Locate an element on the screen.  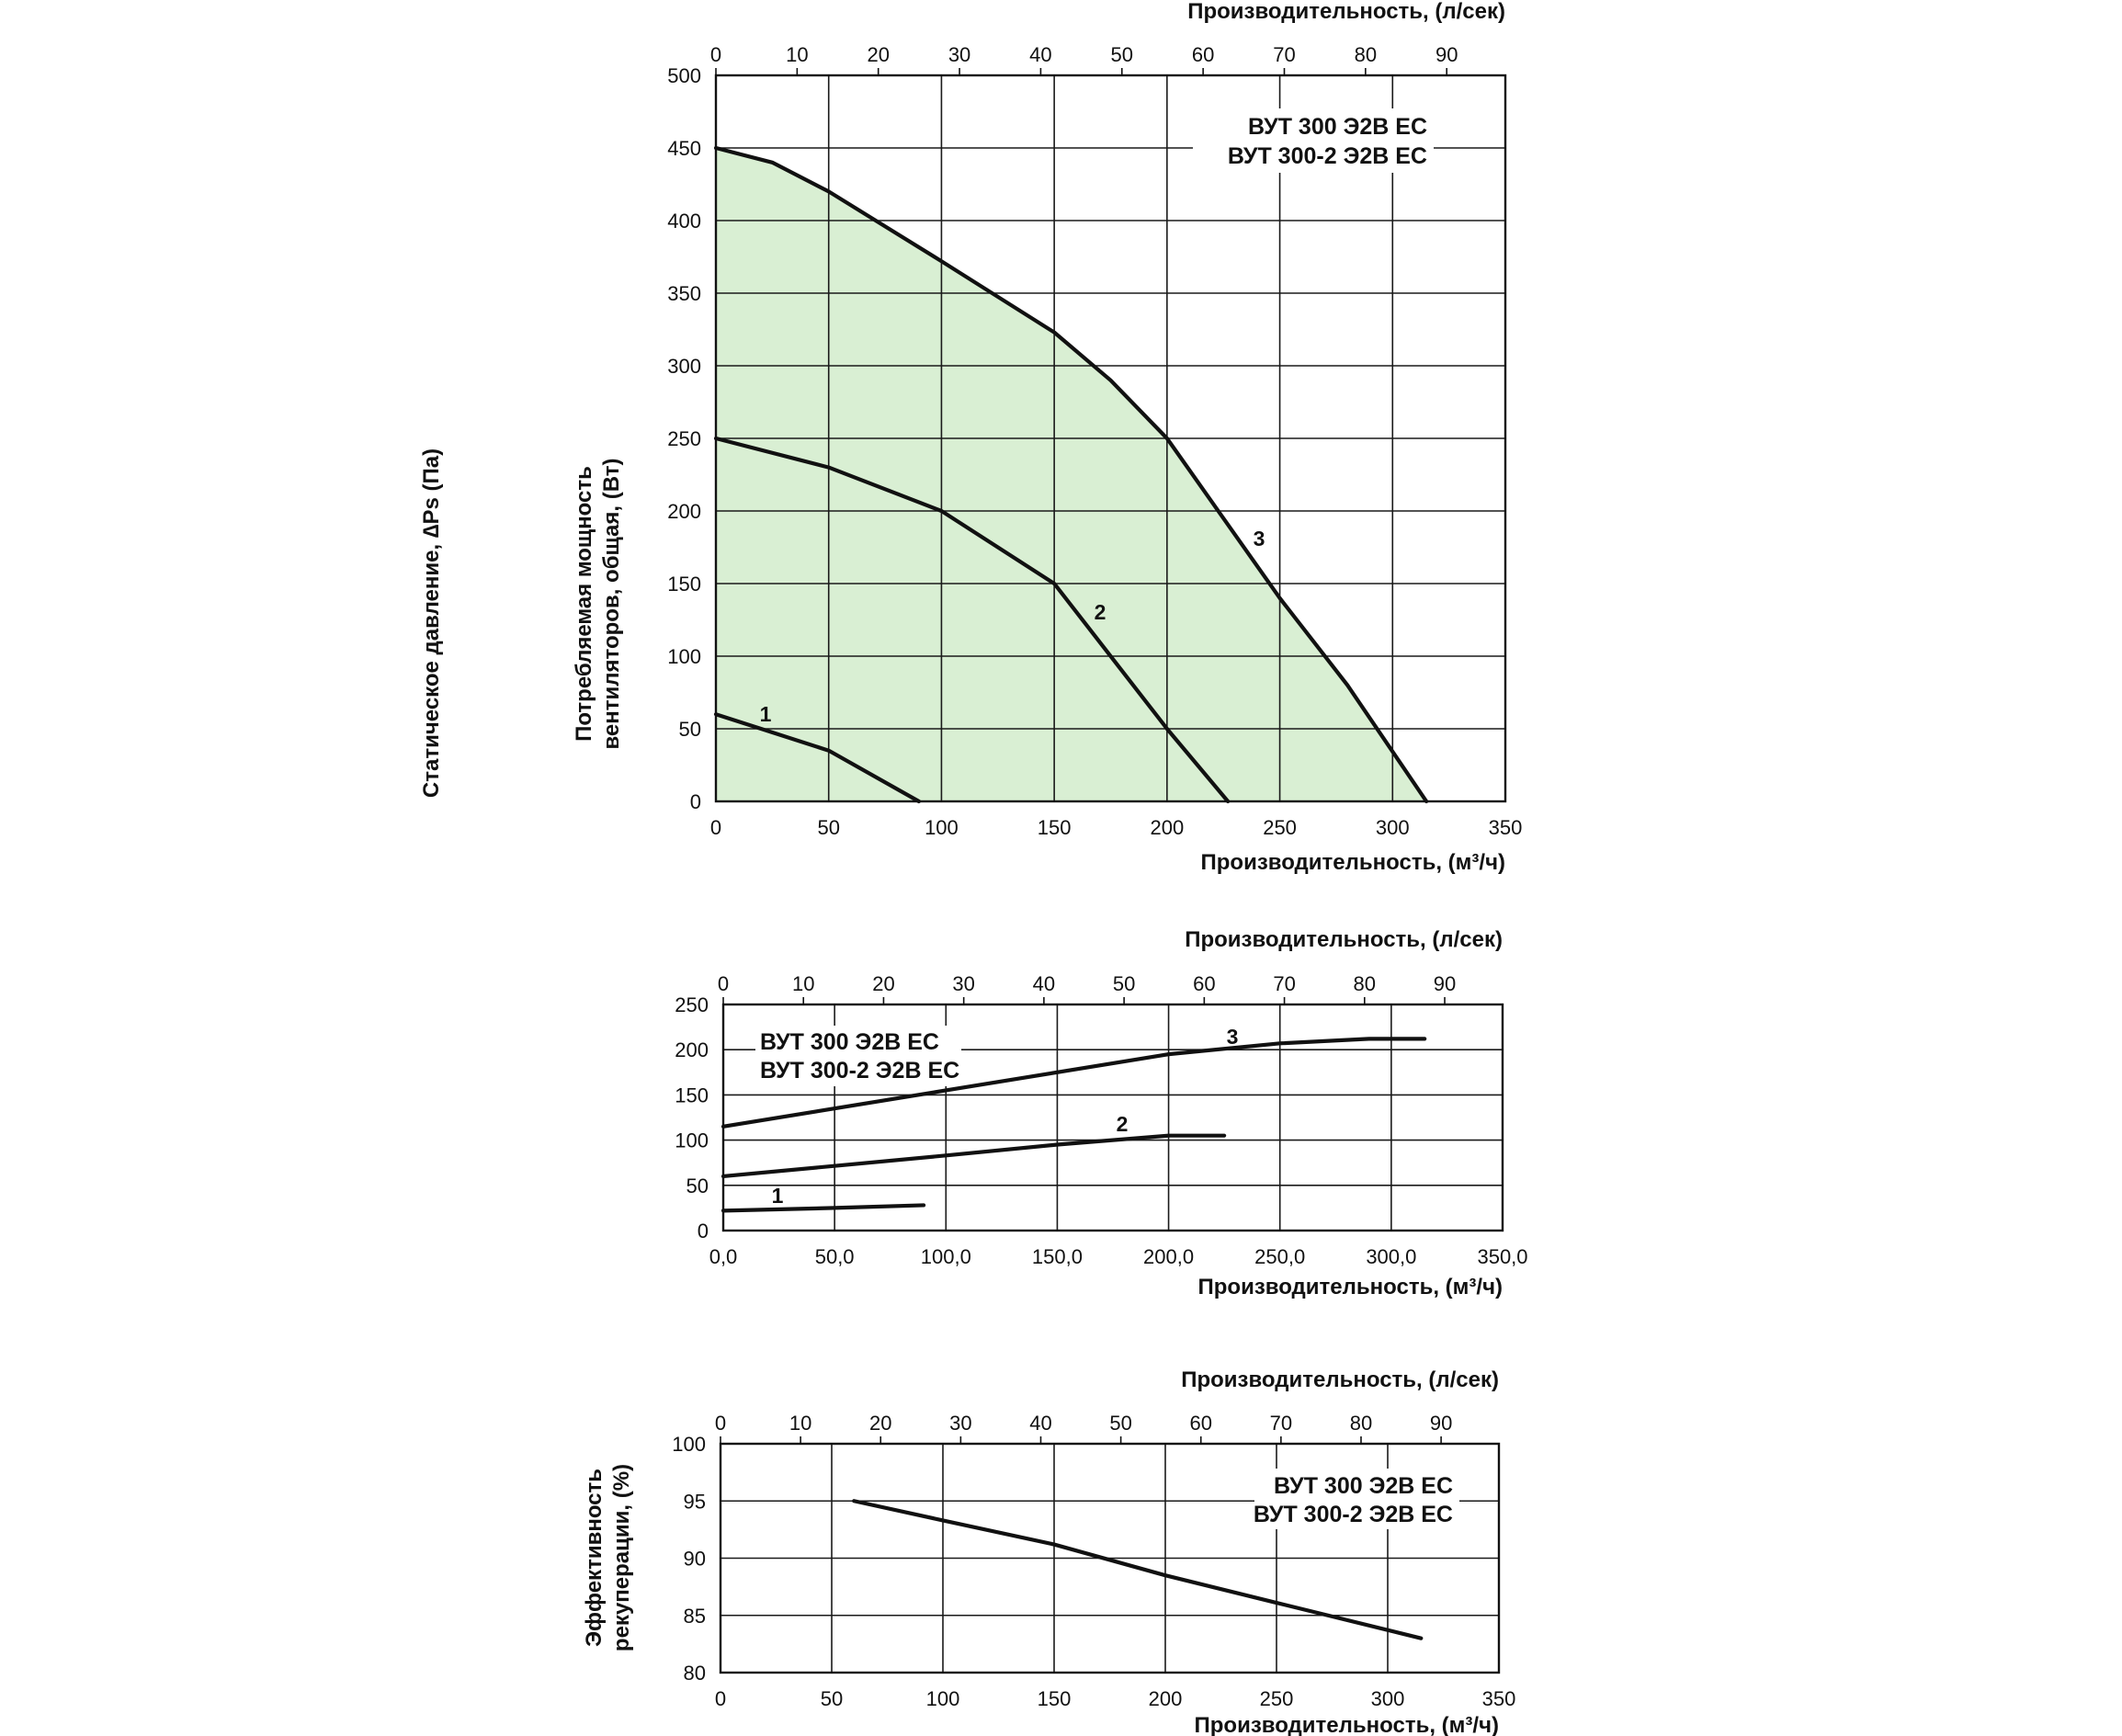
y-axis-tick-label: 500 is located at coordinates (684, 75).